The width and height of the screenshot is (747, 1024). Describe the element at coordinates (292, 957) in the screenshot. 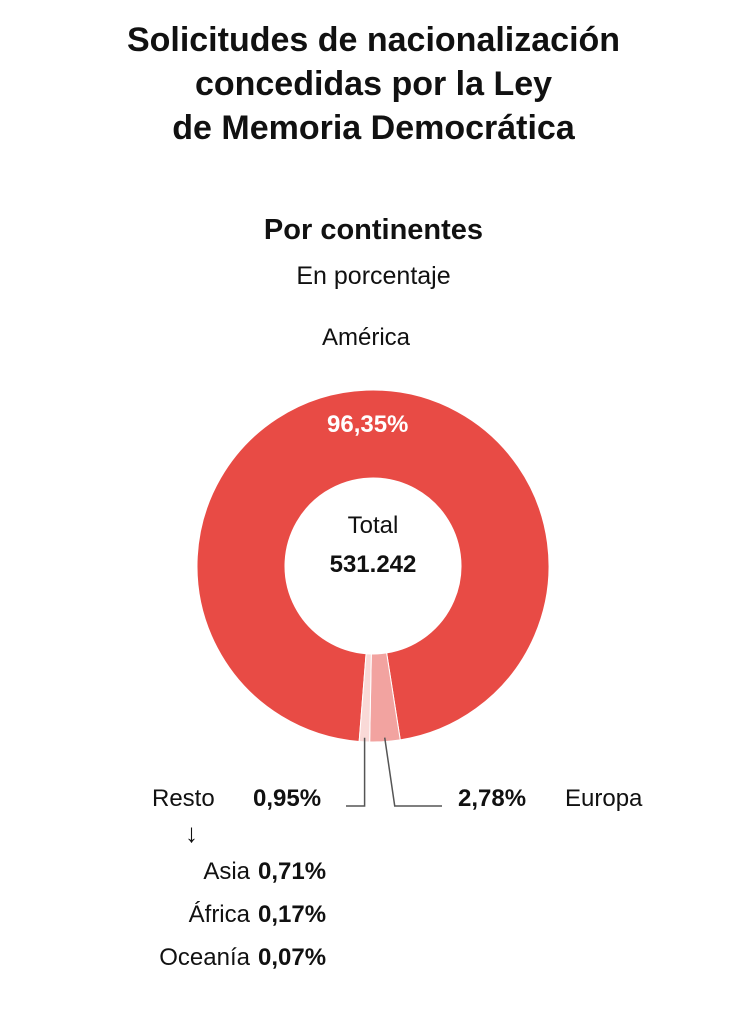

I see `resto-value-oceania: 0,07%` at that location.